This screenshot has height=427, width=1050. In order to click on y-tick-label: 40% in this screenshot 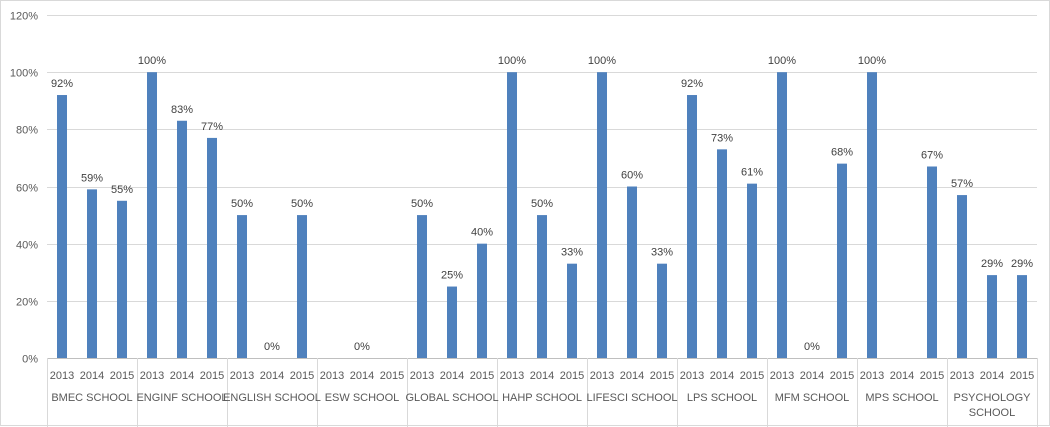, I will do `click(27, 246)`.